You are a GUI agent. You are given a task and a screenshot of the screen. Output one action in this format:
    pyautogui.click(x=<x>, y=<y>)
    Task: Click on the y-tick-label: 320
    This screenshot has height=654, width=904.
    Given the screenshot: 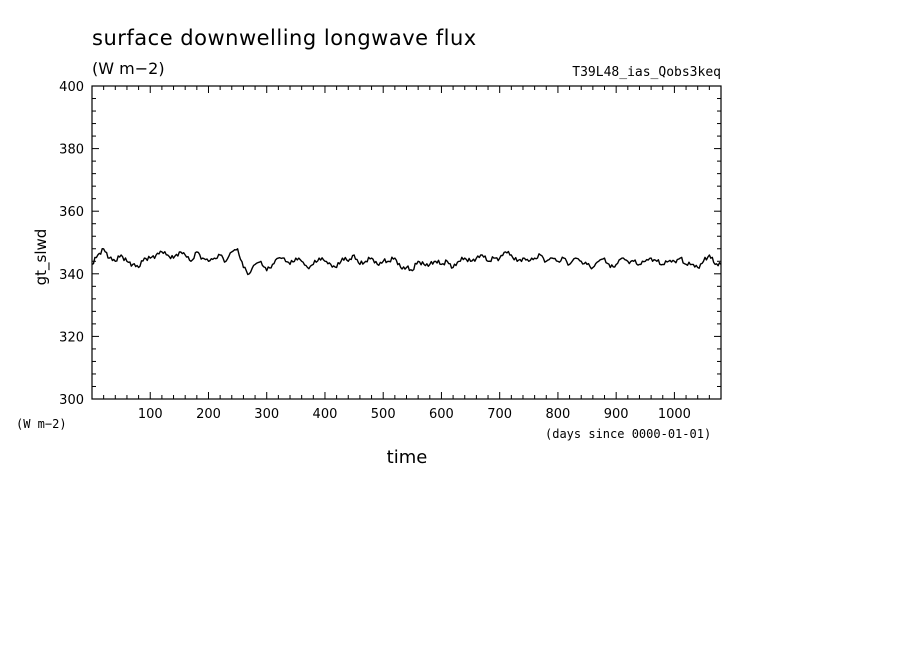 What is the action you would take?
    pyautogui.click(x=71, y=337)
    